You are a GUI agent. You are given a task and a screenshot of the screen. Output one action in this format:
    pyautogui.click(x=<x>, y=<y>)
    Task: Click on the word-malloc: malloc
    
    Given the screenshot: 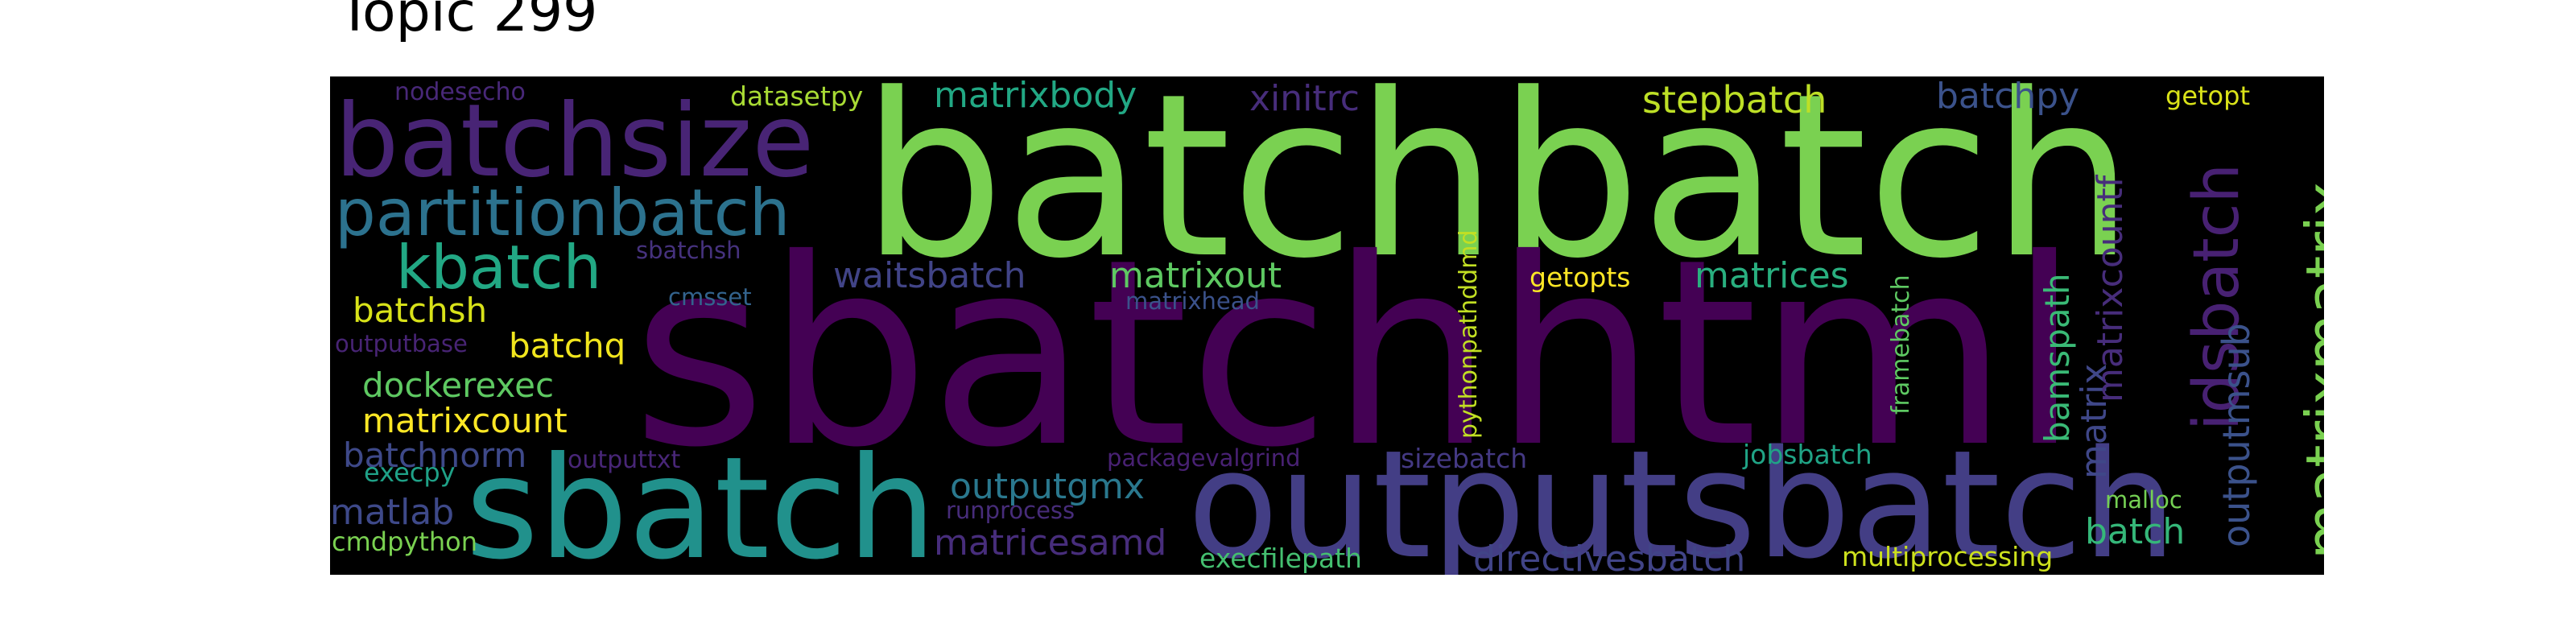 What is the action you would take?
    pyautogui.click(x=2143, y=500)
    